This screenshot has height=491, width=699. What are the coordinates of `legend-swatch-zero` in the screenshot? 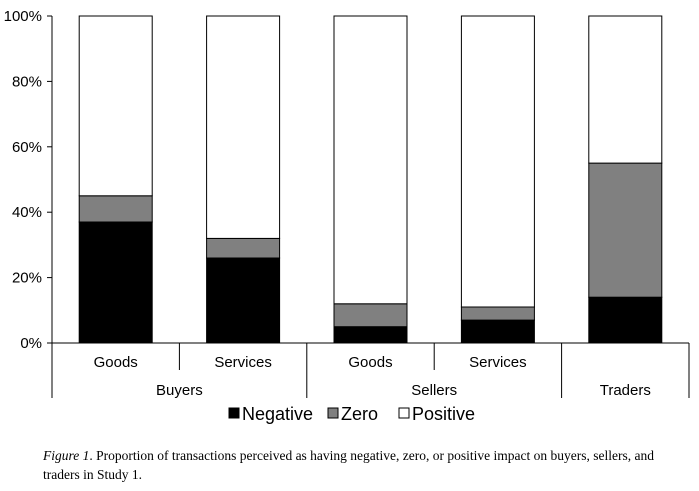 It's located at (333, 413).